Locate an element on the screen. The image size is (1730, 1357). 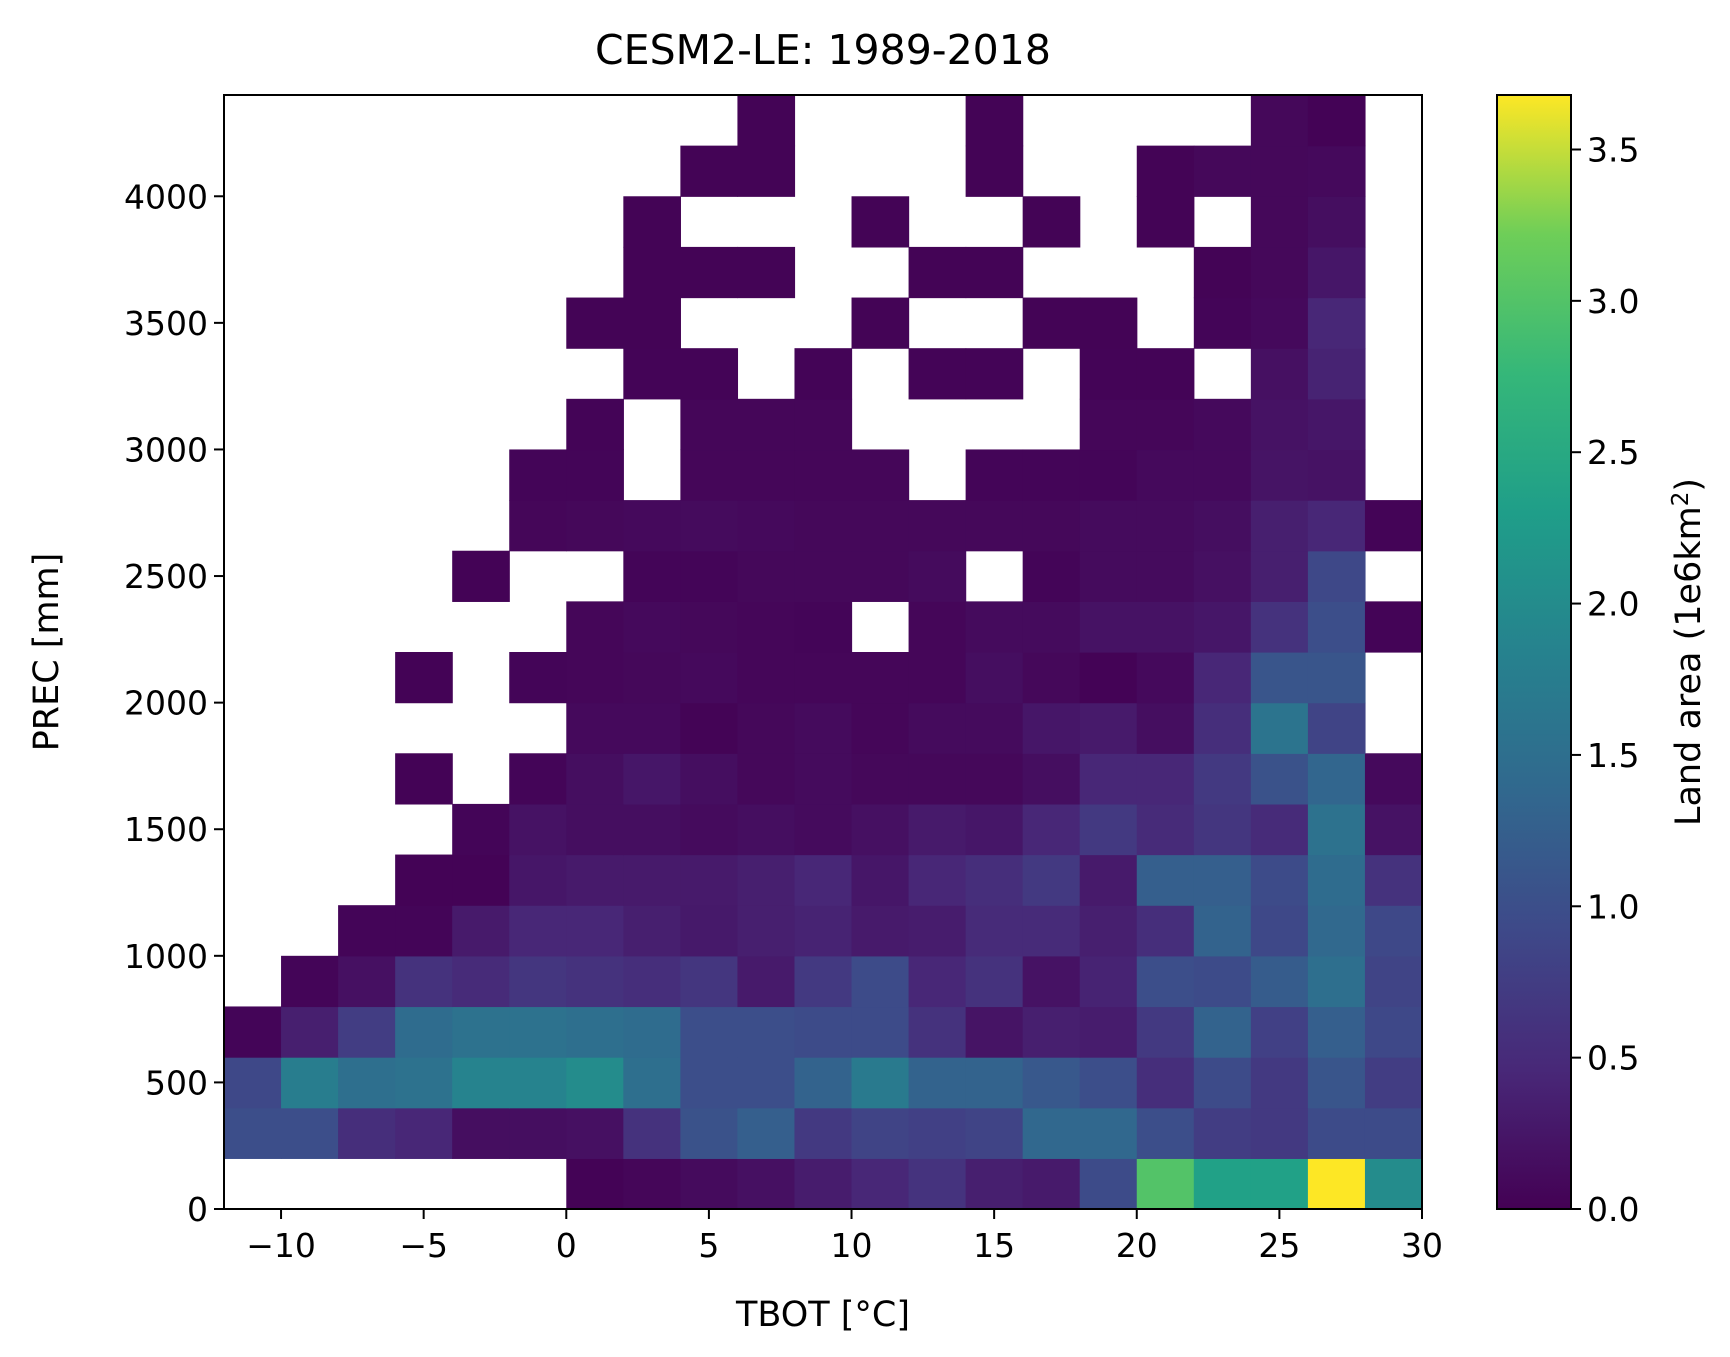
y-axis-ticks: 0 500 1000 1500 2000 2500 3000 3500 4000 is located at coordinates (174, 703).